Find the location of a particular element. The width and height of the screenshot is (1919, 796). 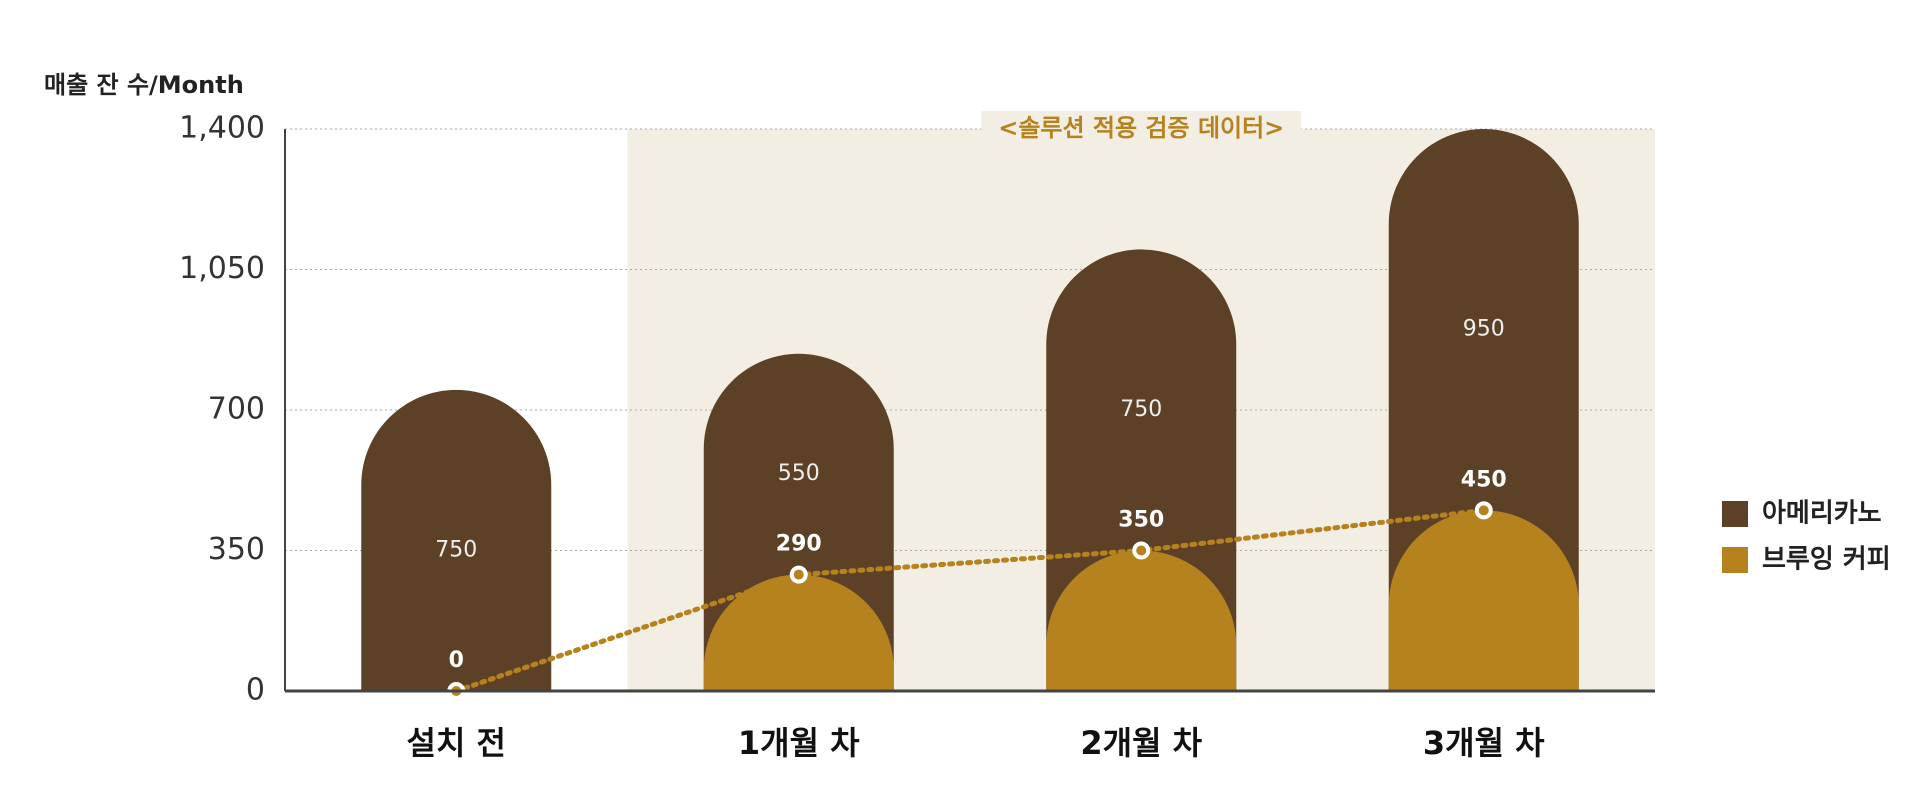

y-tick-label: 0 is located at coordinates (255, 690).